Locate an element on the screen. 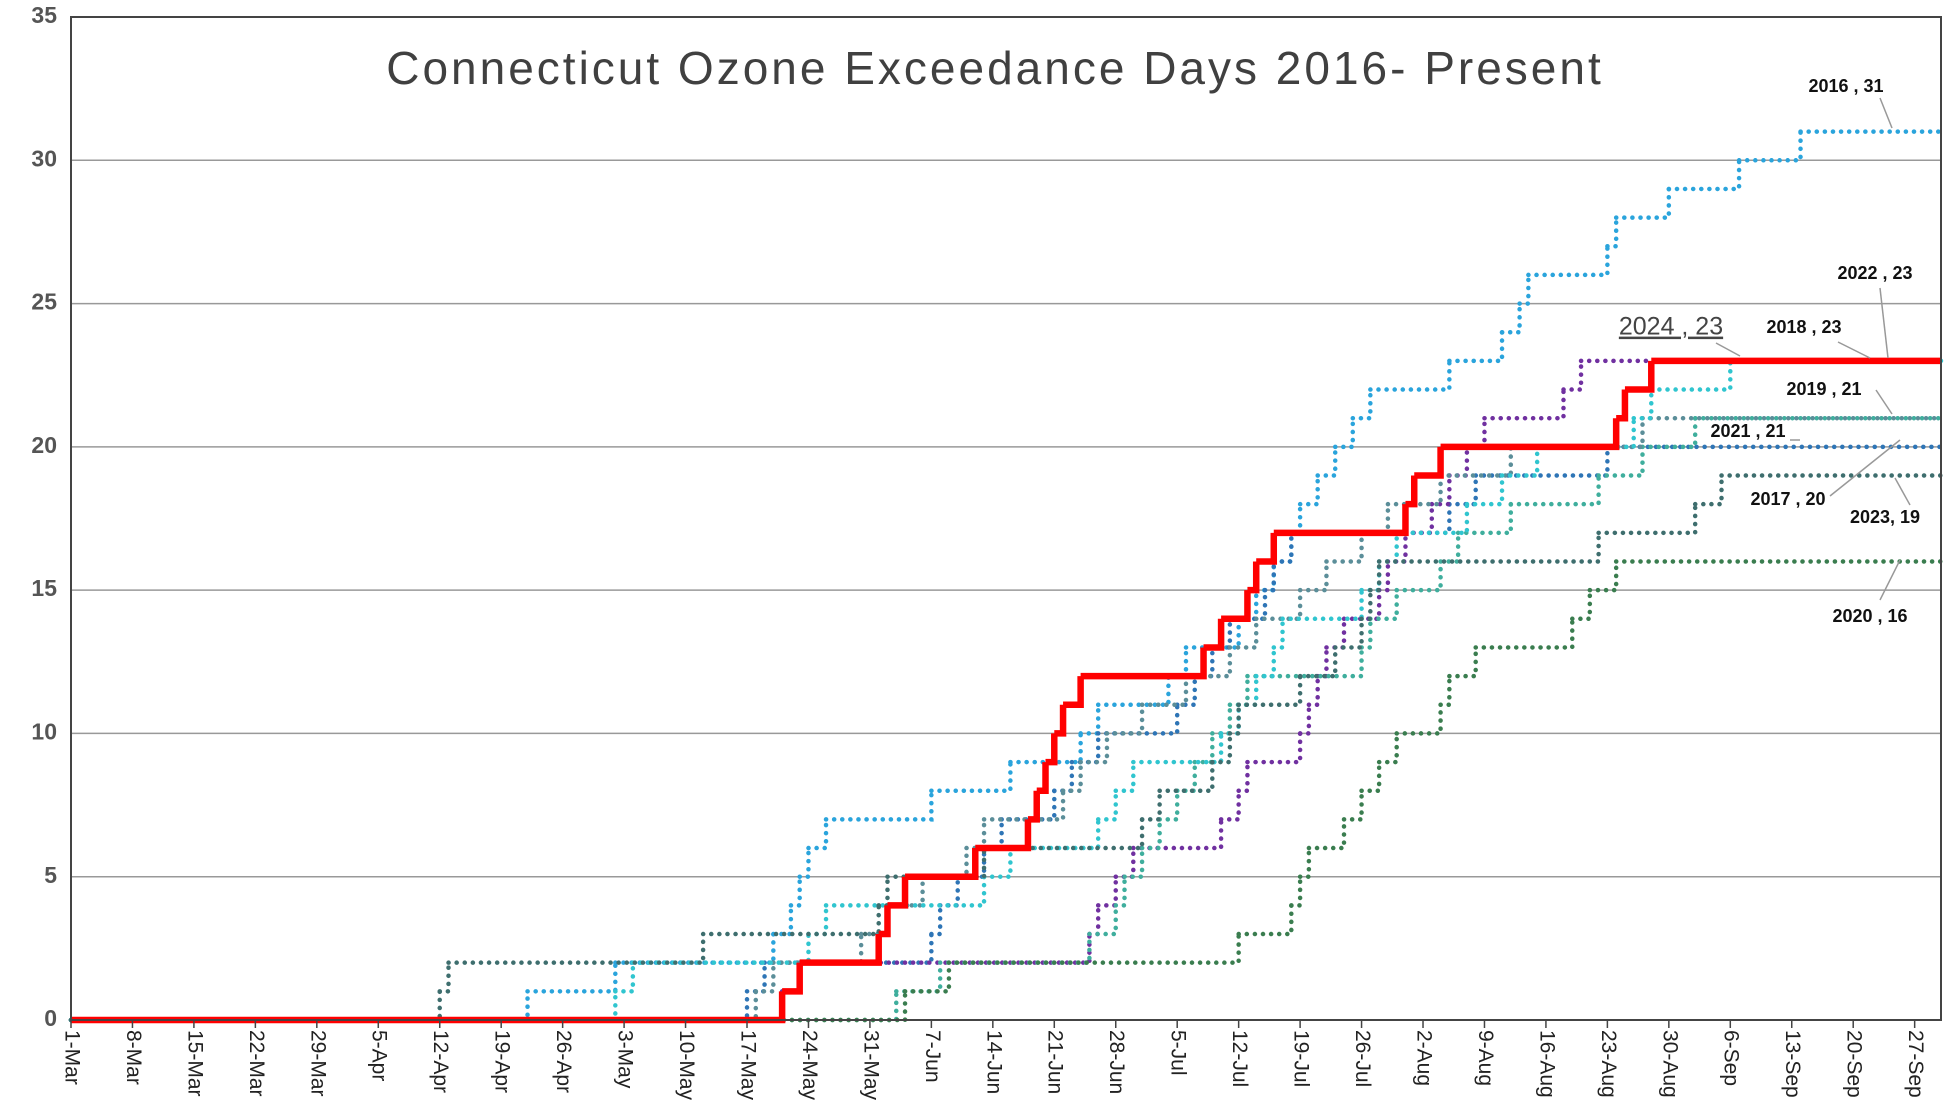 The image size is (1951, 1113). x-tick-label: 1-Mar is located at coordinates (71, 1057).